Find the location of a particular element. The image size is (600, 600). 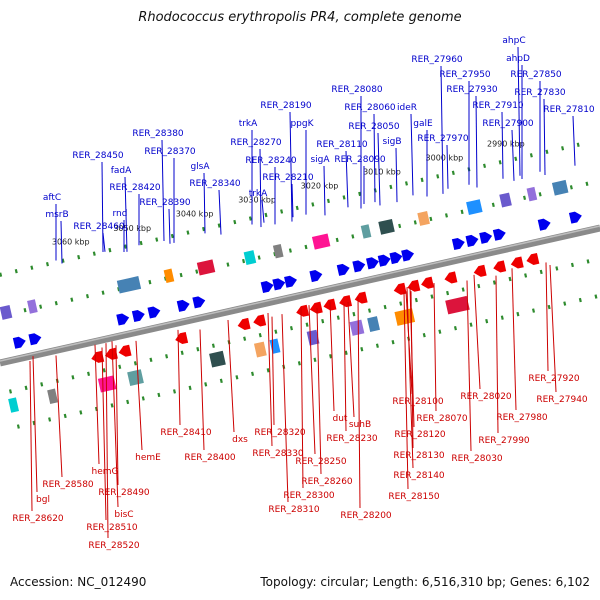

forward-gene-label: RER_27810 is located at coordinates (569, 110).